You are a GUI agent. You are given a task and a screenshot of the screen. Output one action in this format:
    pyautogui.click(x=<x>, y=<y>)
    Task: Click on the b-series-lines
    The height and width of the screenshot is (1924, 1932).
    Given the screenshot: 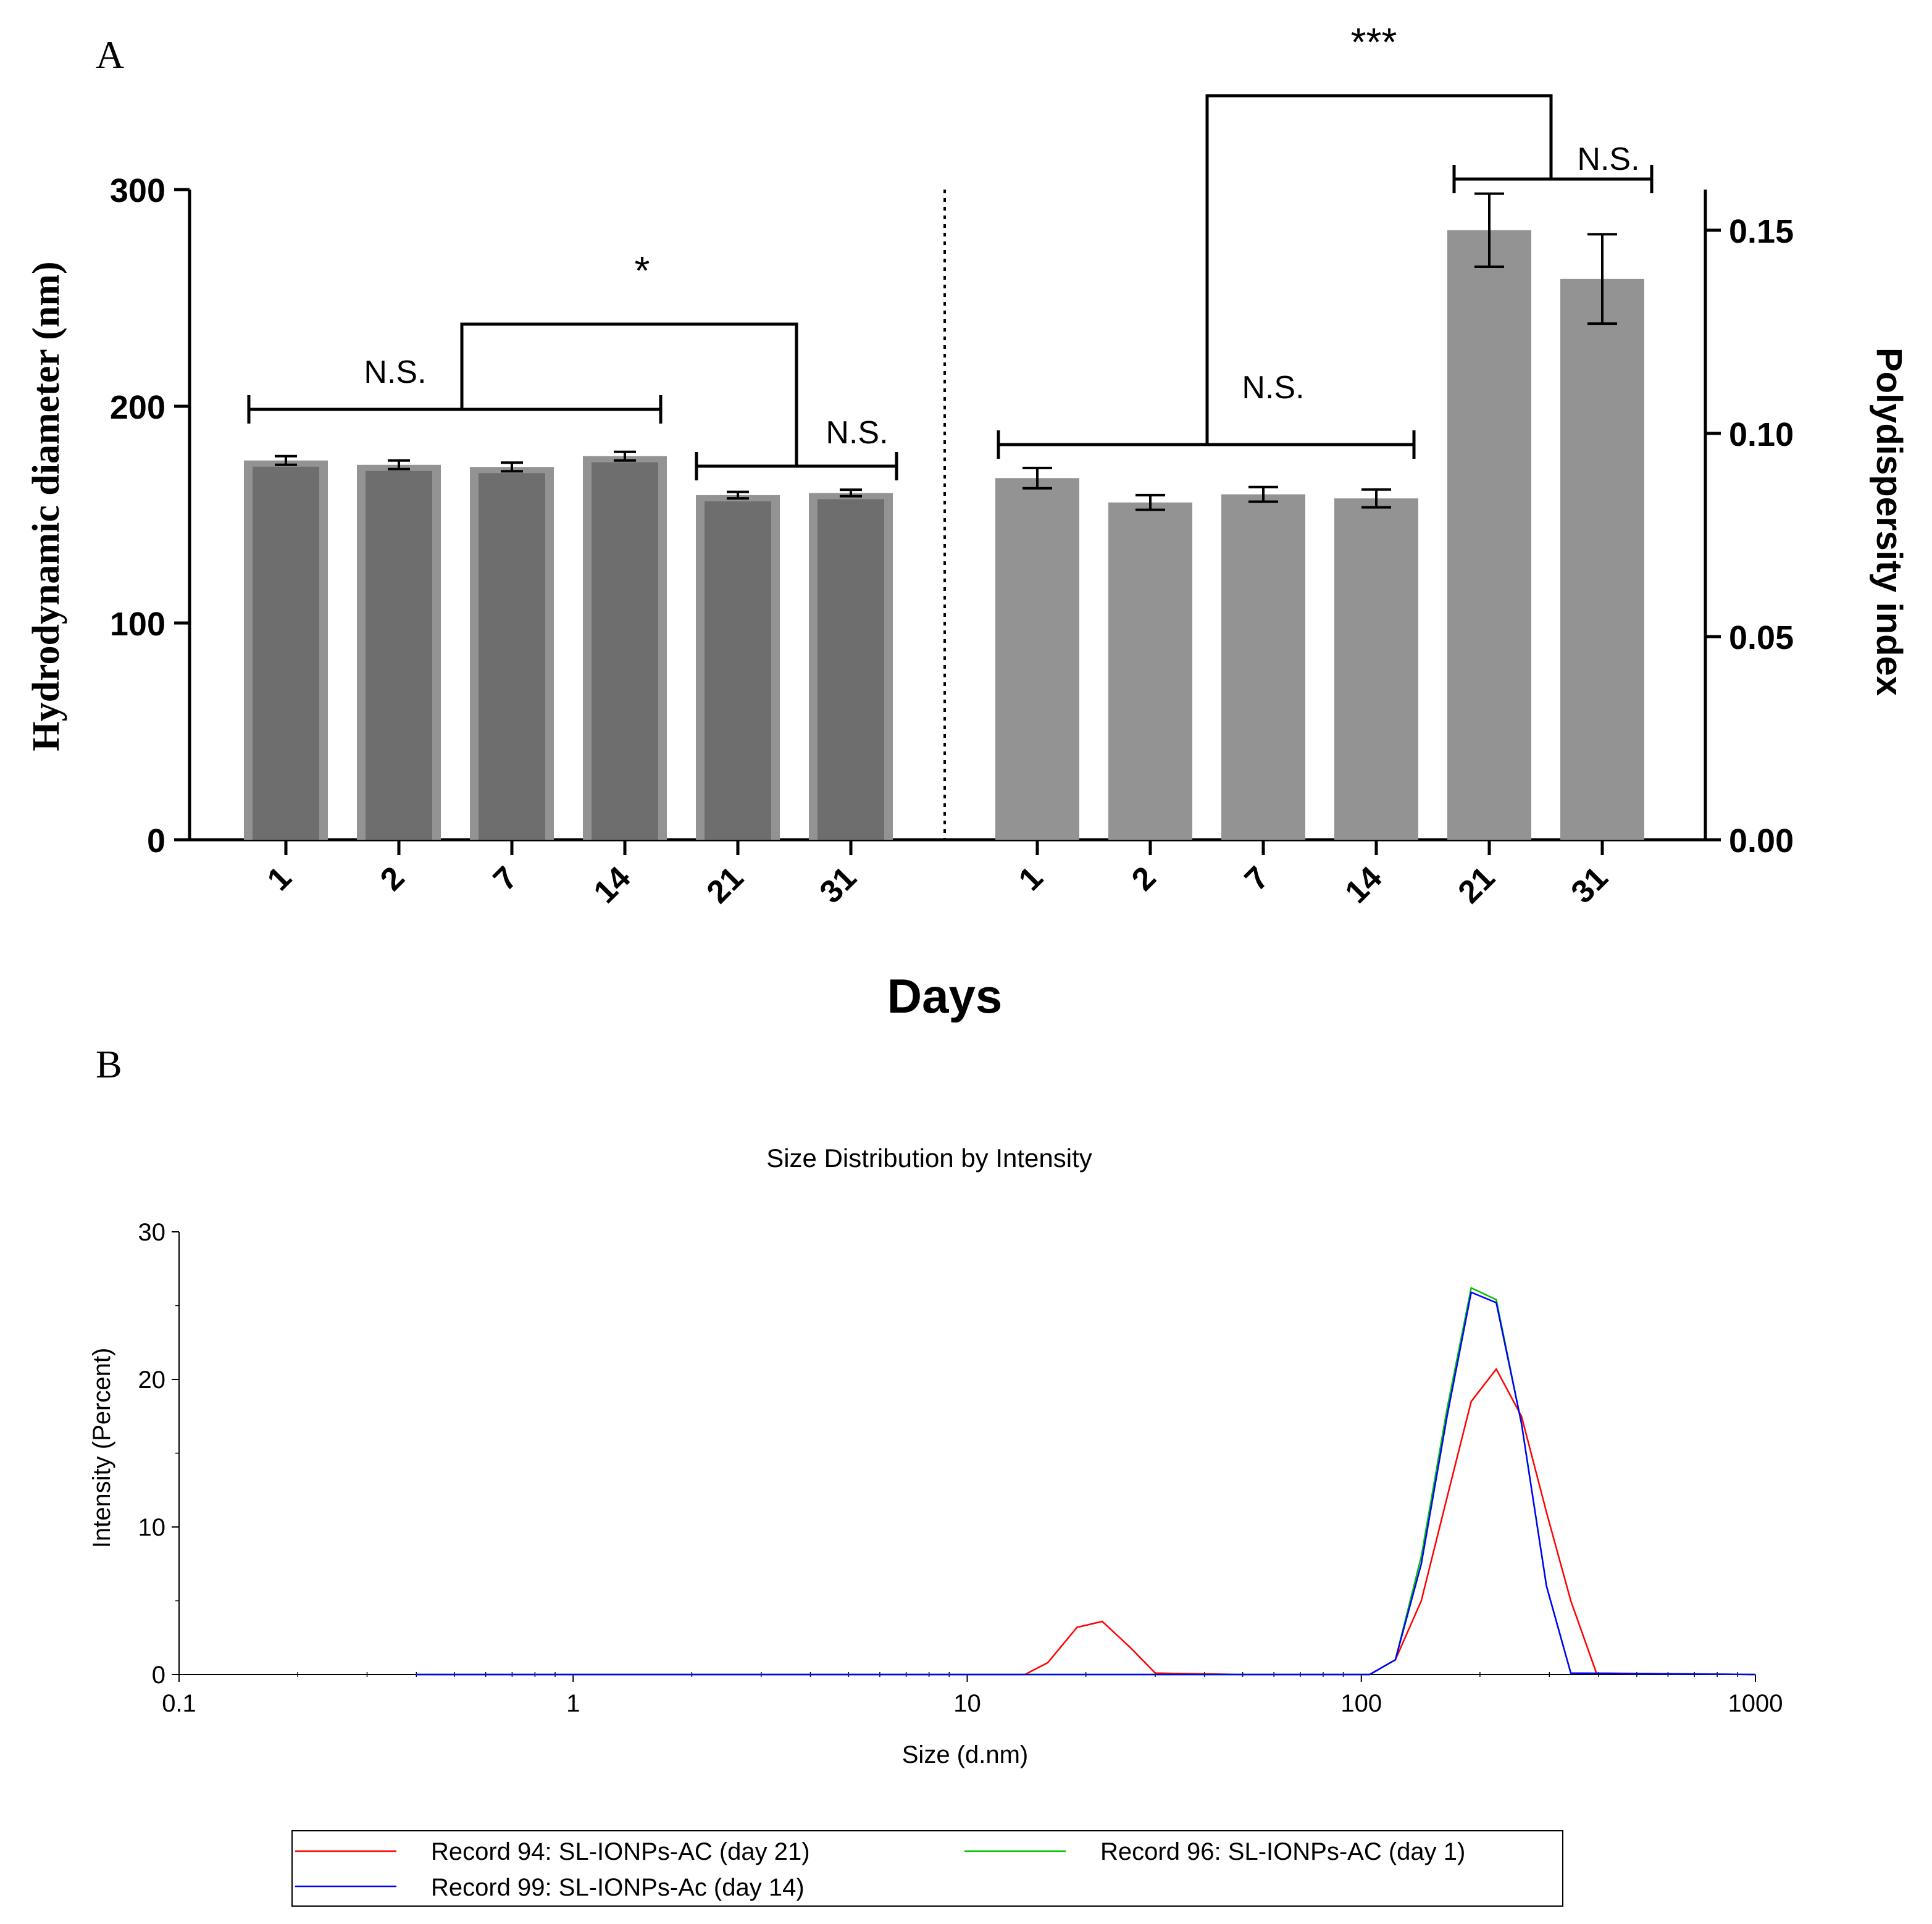 What is the action you would take?
    pyautogui.click(x=1086, y=1481)
    